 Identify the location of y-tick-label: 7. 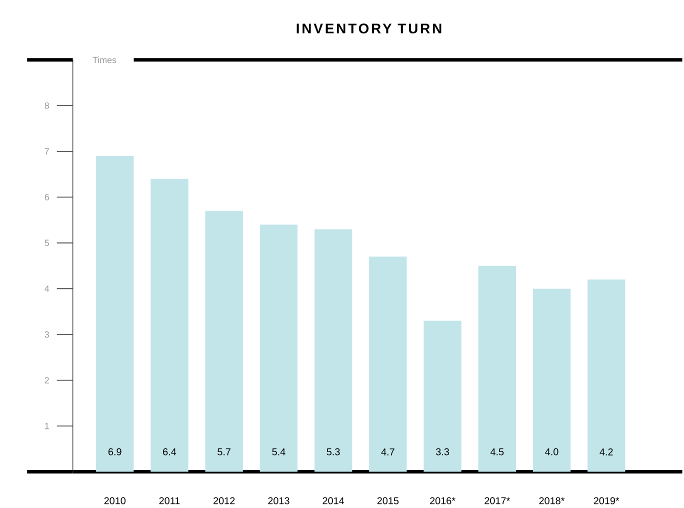
(46, 151).